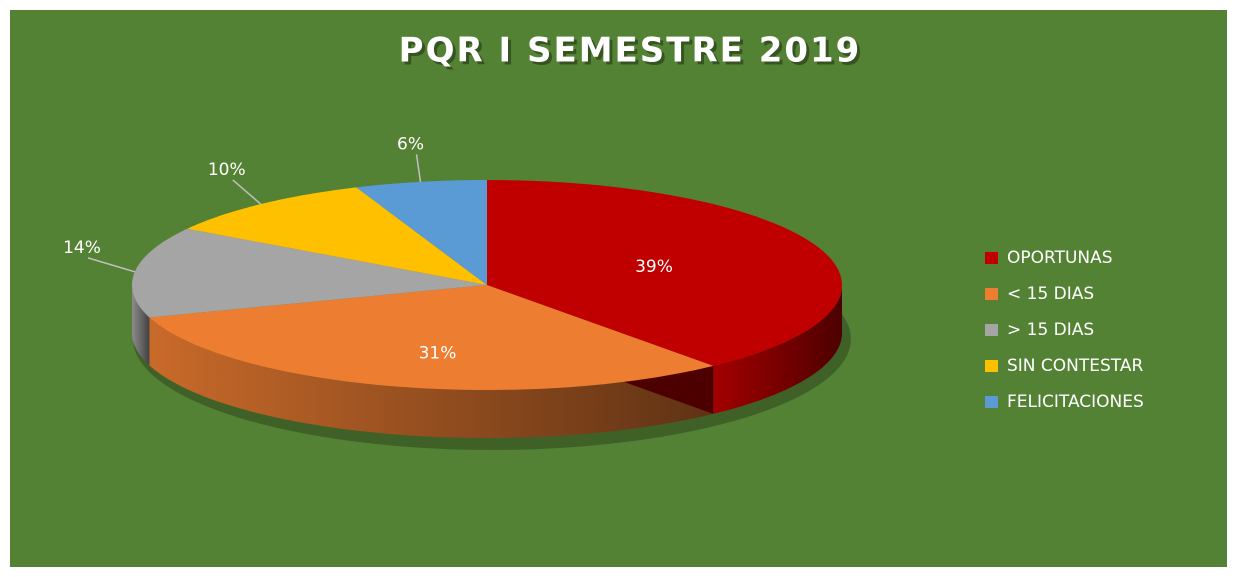 This screenshot has width=1237, height=577. I want to click on data-label: 39%, so click(654, 267).